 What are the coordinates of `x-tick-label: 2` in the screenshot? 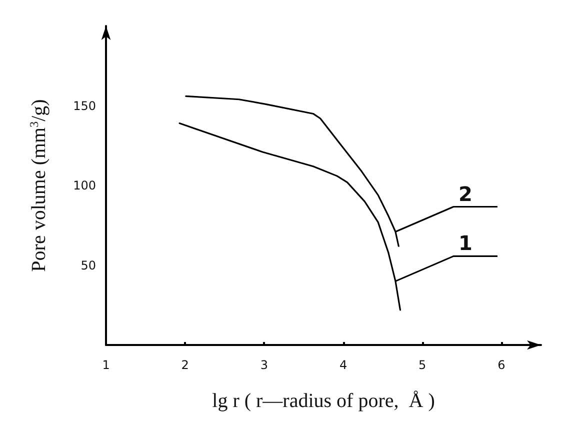 It's located at (185, 365).